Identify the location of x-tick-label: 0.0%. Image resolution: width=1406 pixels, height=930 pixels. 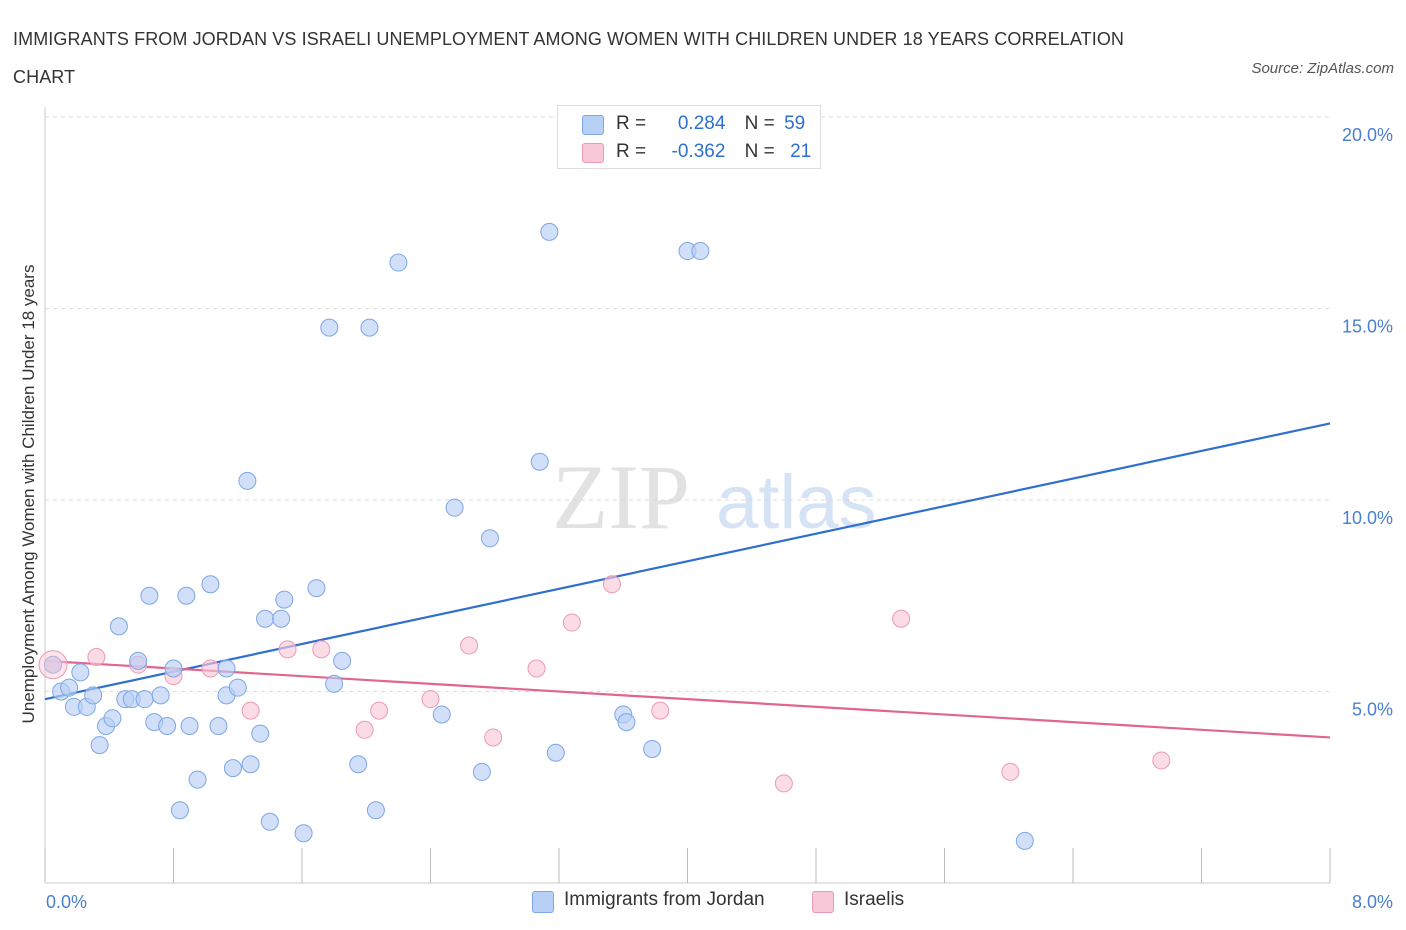
(66, 902).